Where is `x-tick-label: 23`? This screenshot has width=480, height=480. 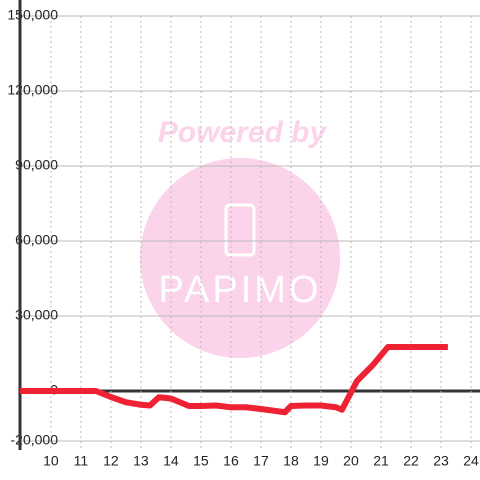 x-tick-label: 23 is located at coordinates (441, 461).